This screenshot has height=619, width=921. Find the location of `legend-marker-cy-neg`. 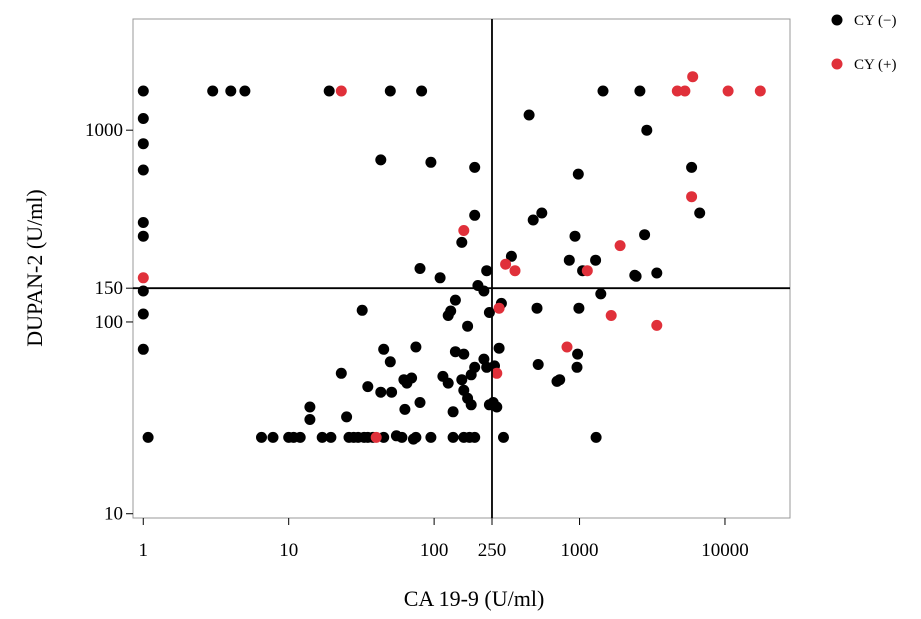

legend-marker-cy-neg is located at coordinates (837, 20).